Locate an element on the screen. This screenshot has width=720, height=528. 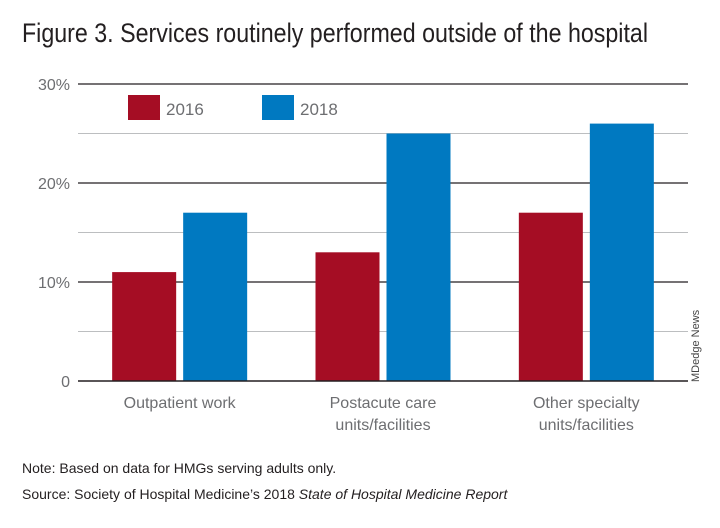
legend-label-2016: 2016 is located at coordinates (185, 109).